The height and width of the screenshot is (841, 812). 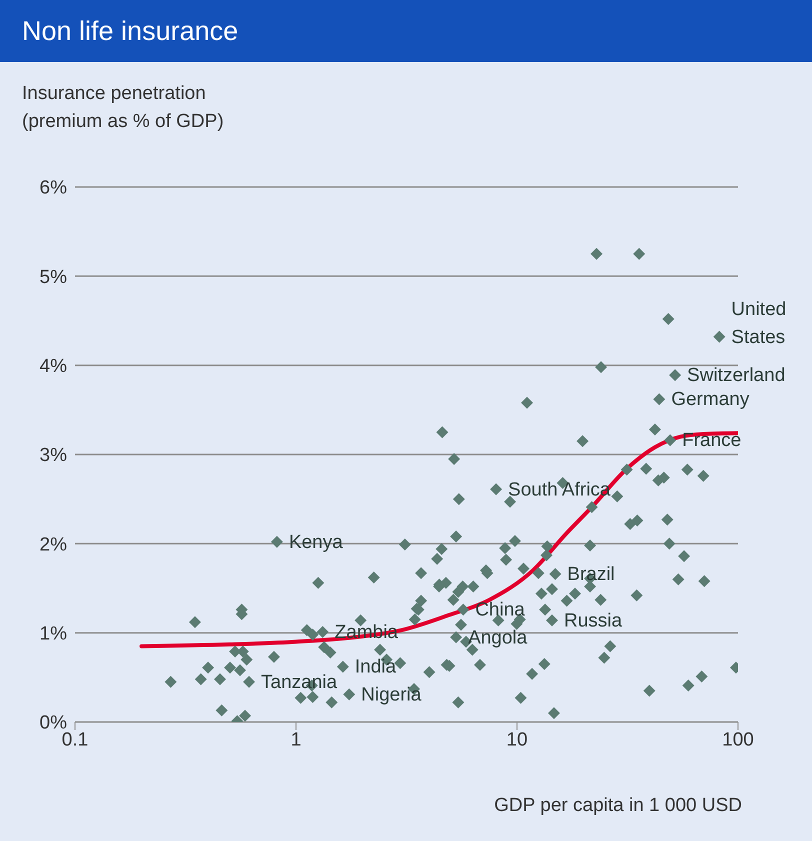 I want to click on annotation: Germany, so click(x=710, y=399).